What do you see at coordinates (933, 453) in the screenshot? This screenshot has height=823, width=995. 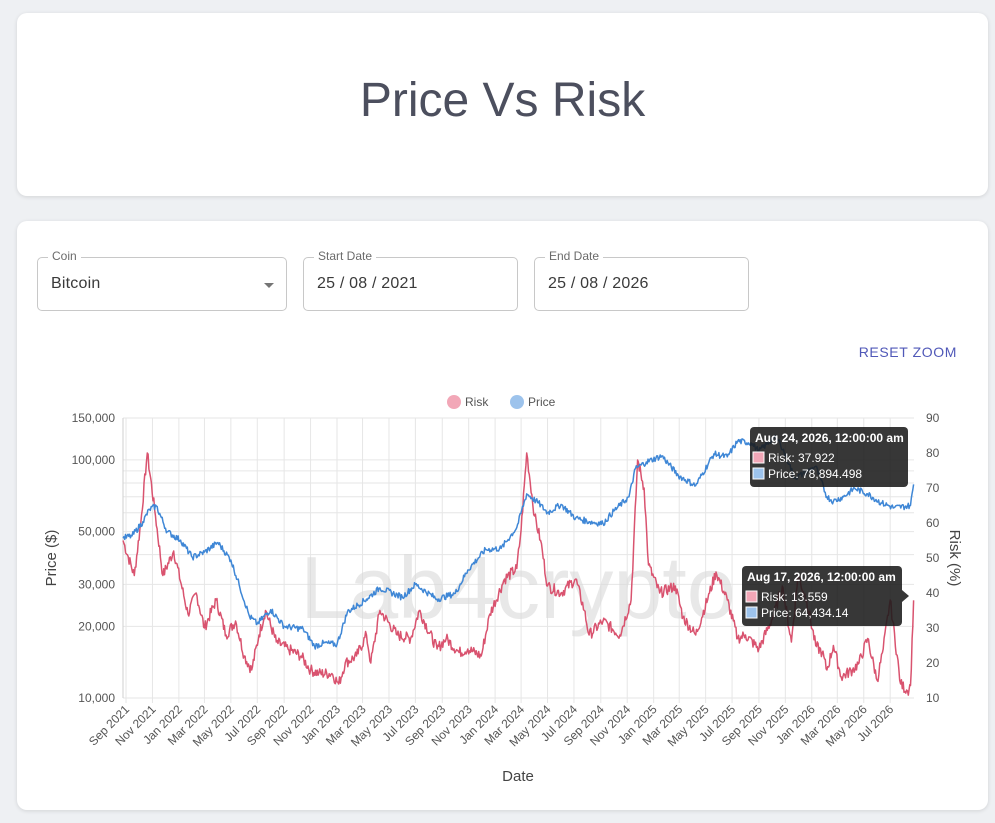 I see `y-right-tick-label: 80` at bounding box center [933, 453].